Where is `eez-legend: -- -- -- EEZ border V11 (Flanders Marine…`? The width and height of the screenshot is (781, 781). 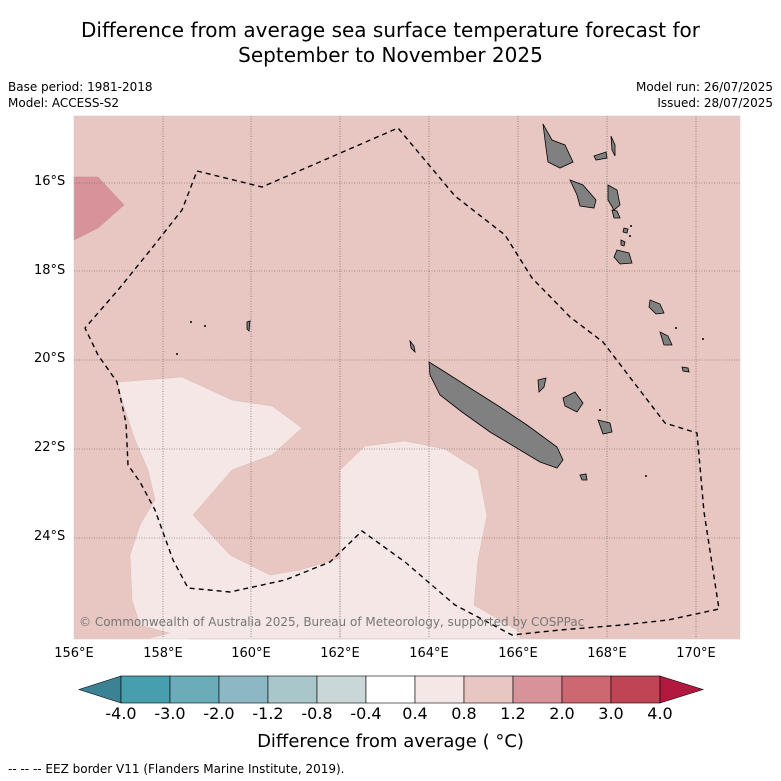 eez-legend: -- -- -- EEZ border V11 (Flanders Marine… is located at coordinates (176, 769).